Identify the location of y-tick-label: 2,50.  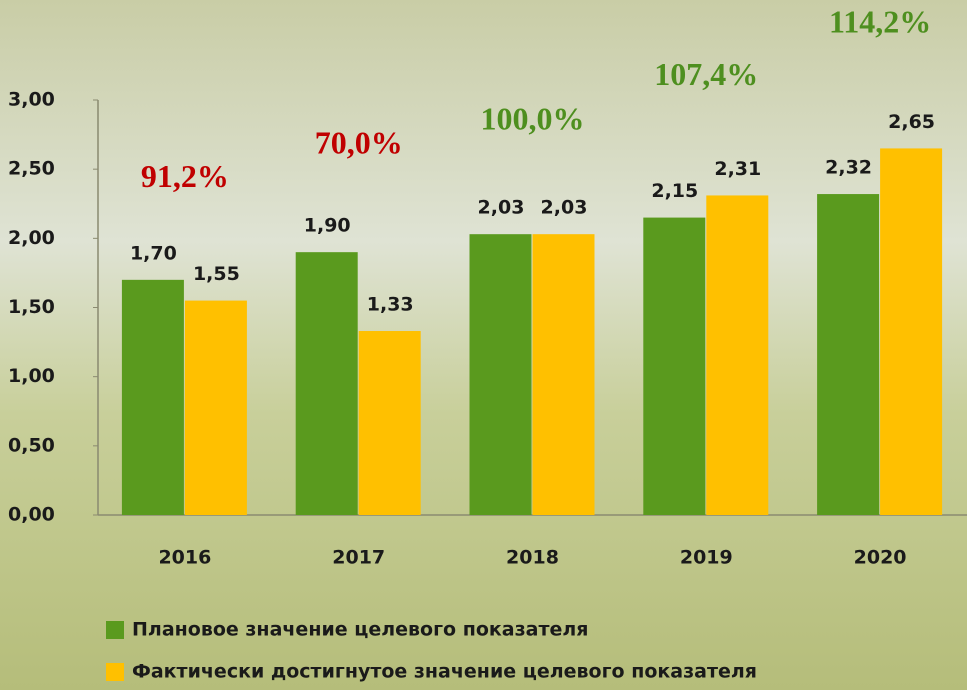
(31, 169).